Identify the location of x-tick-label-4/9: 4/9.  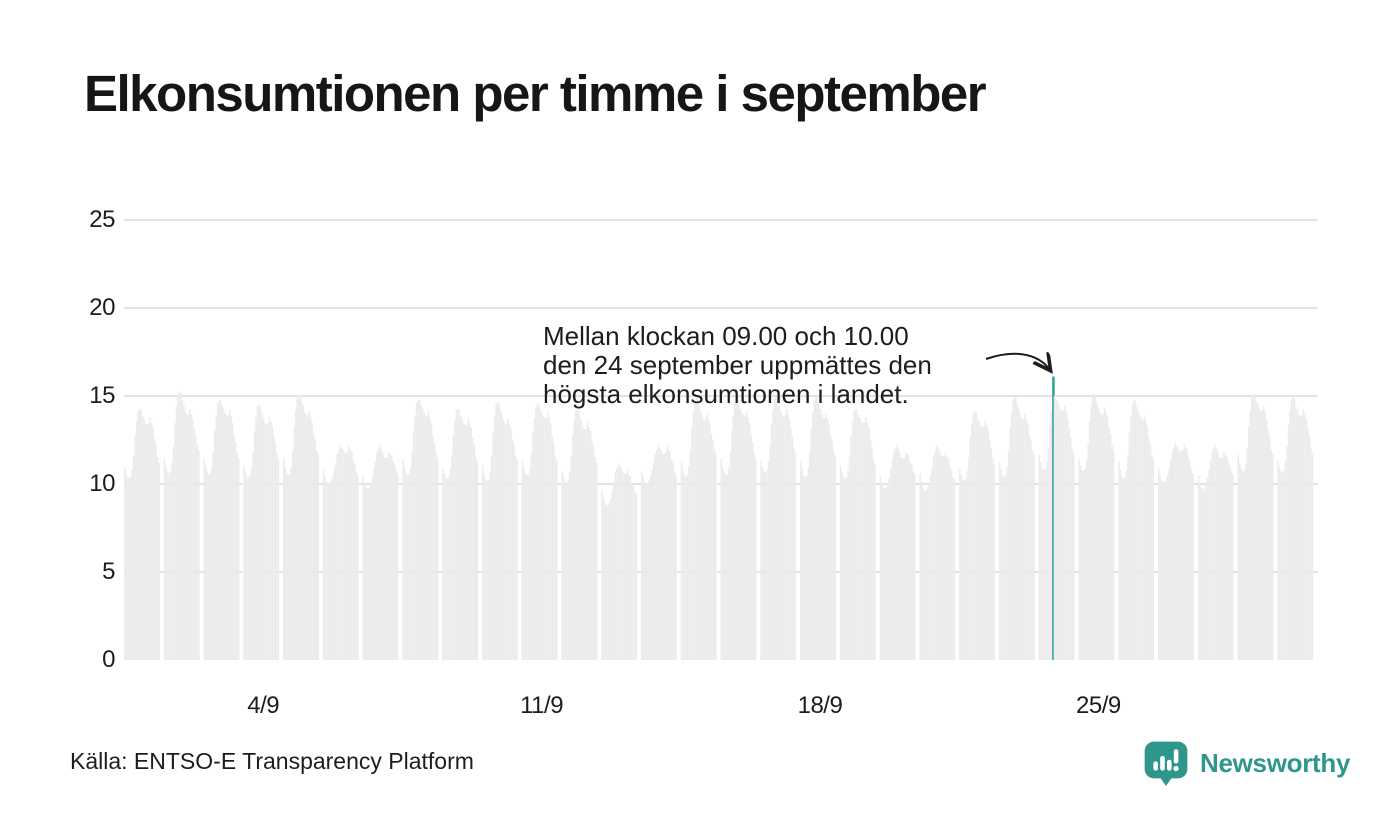
(263, 705).